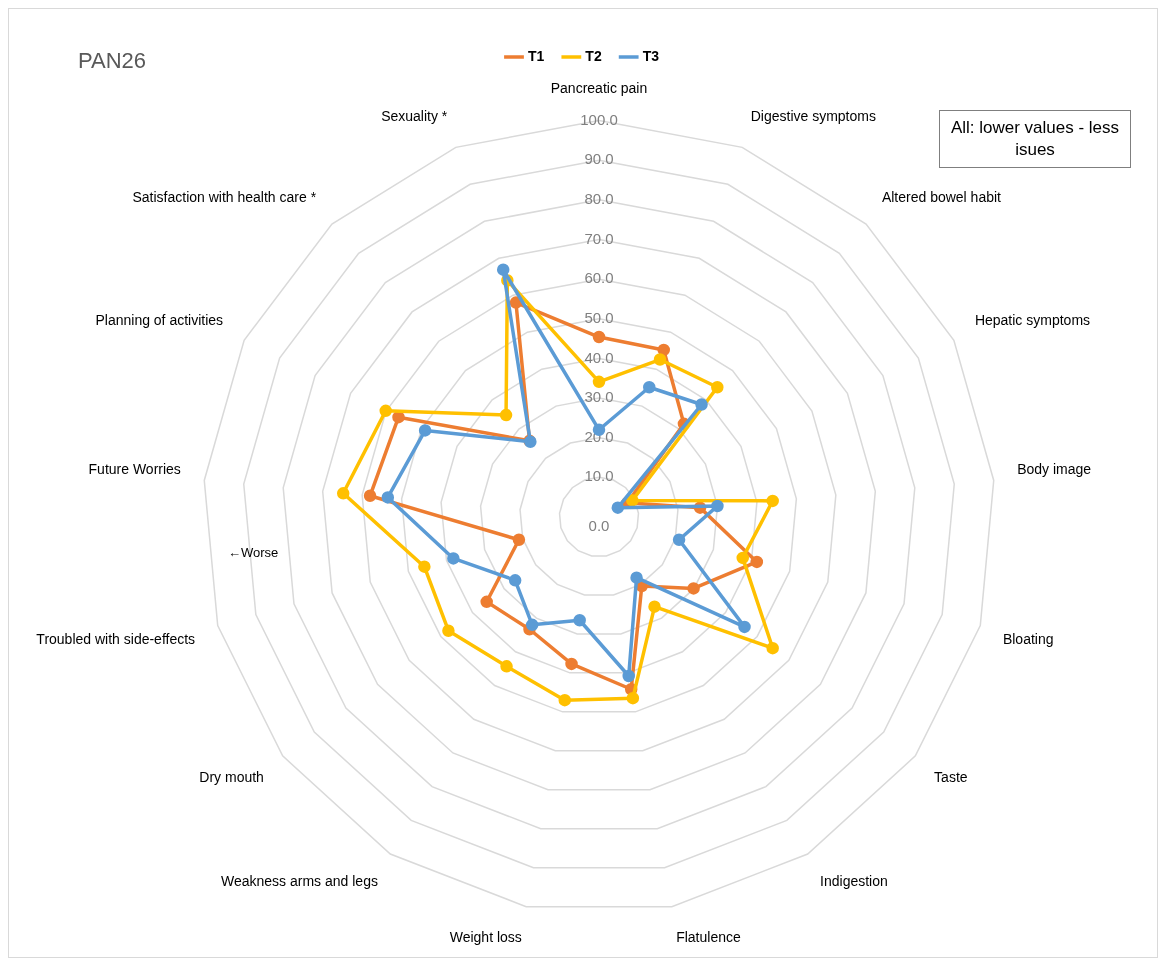 The image size is (1166, 966). What do you see at coordinates (485, 937) in the screenshot?
I see `spoke-label: Weight loss` at bounding box center [485, 937].